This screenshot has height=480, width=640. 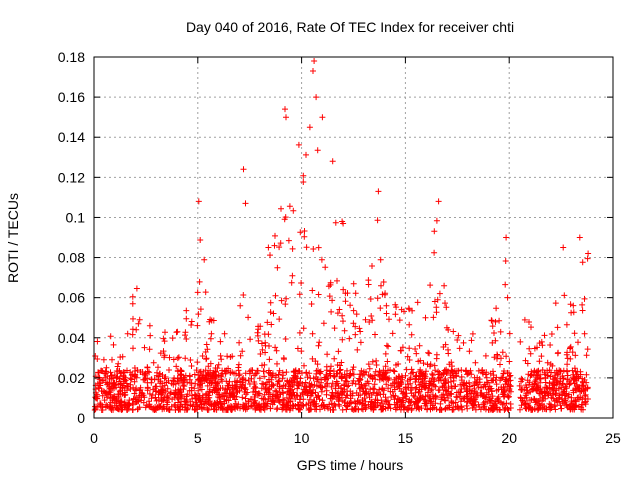 I want to click on x-tick-label: 25, so click(x=613, y=438).